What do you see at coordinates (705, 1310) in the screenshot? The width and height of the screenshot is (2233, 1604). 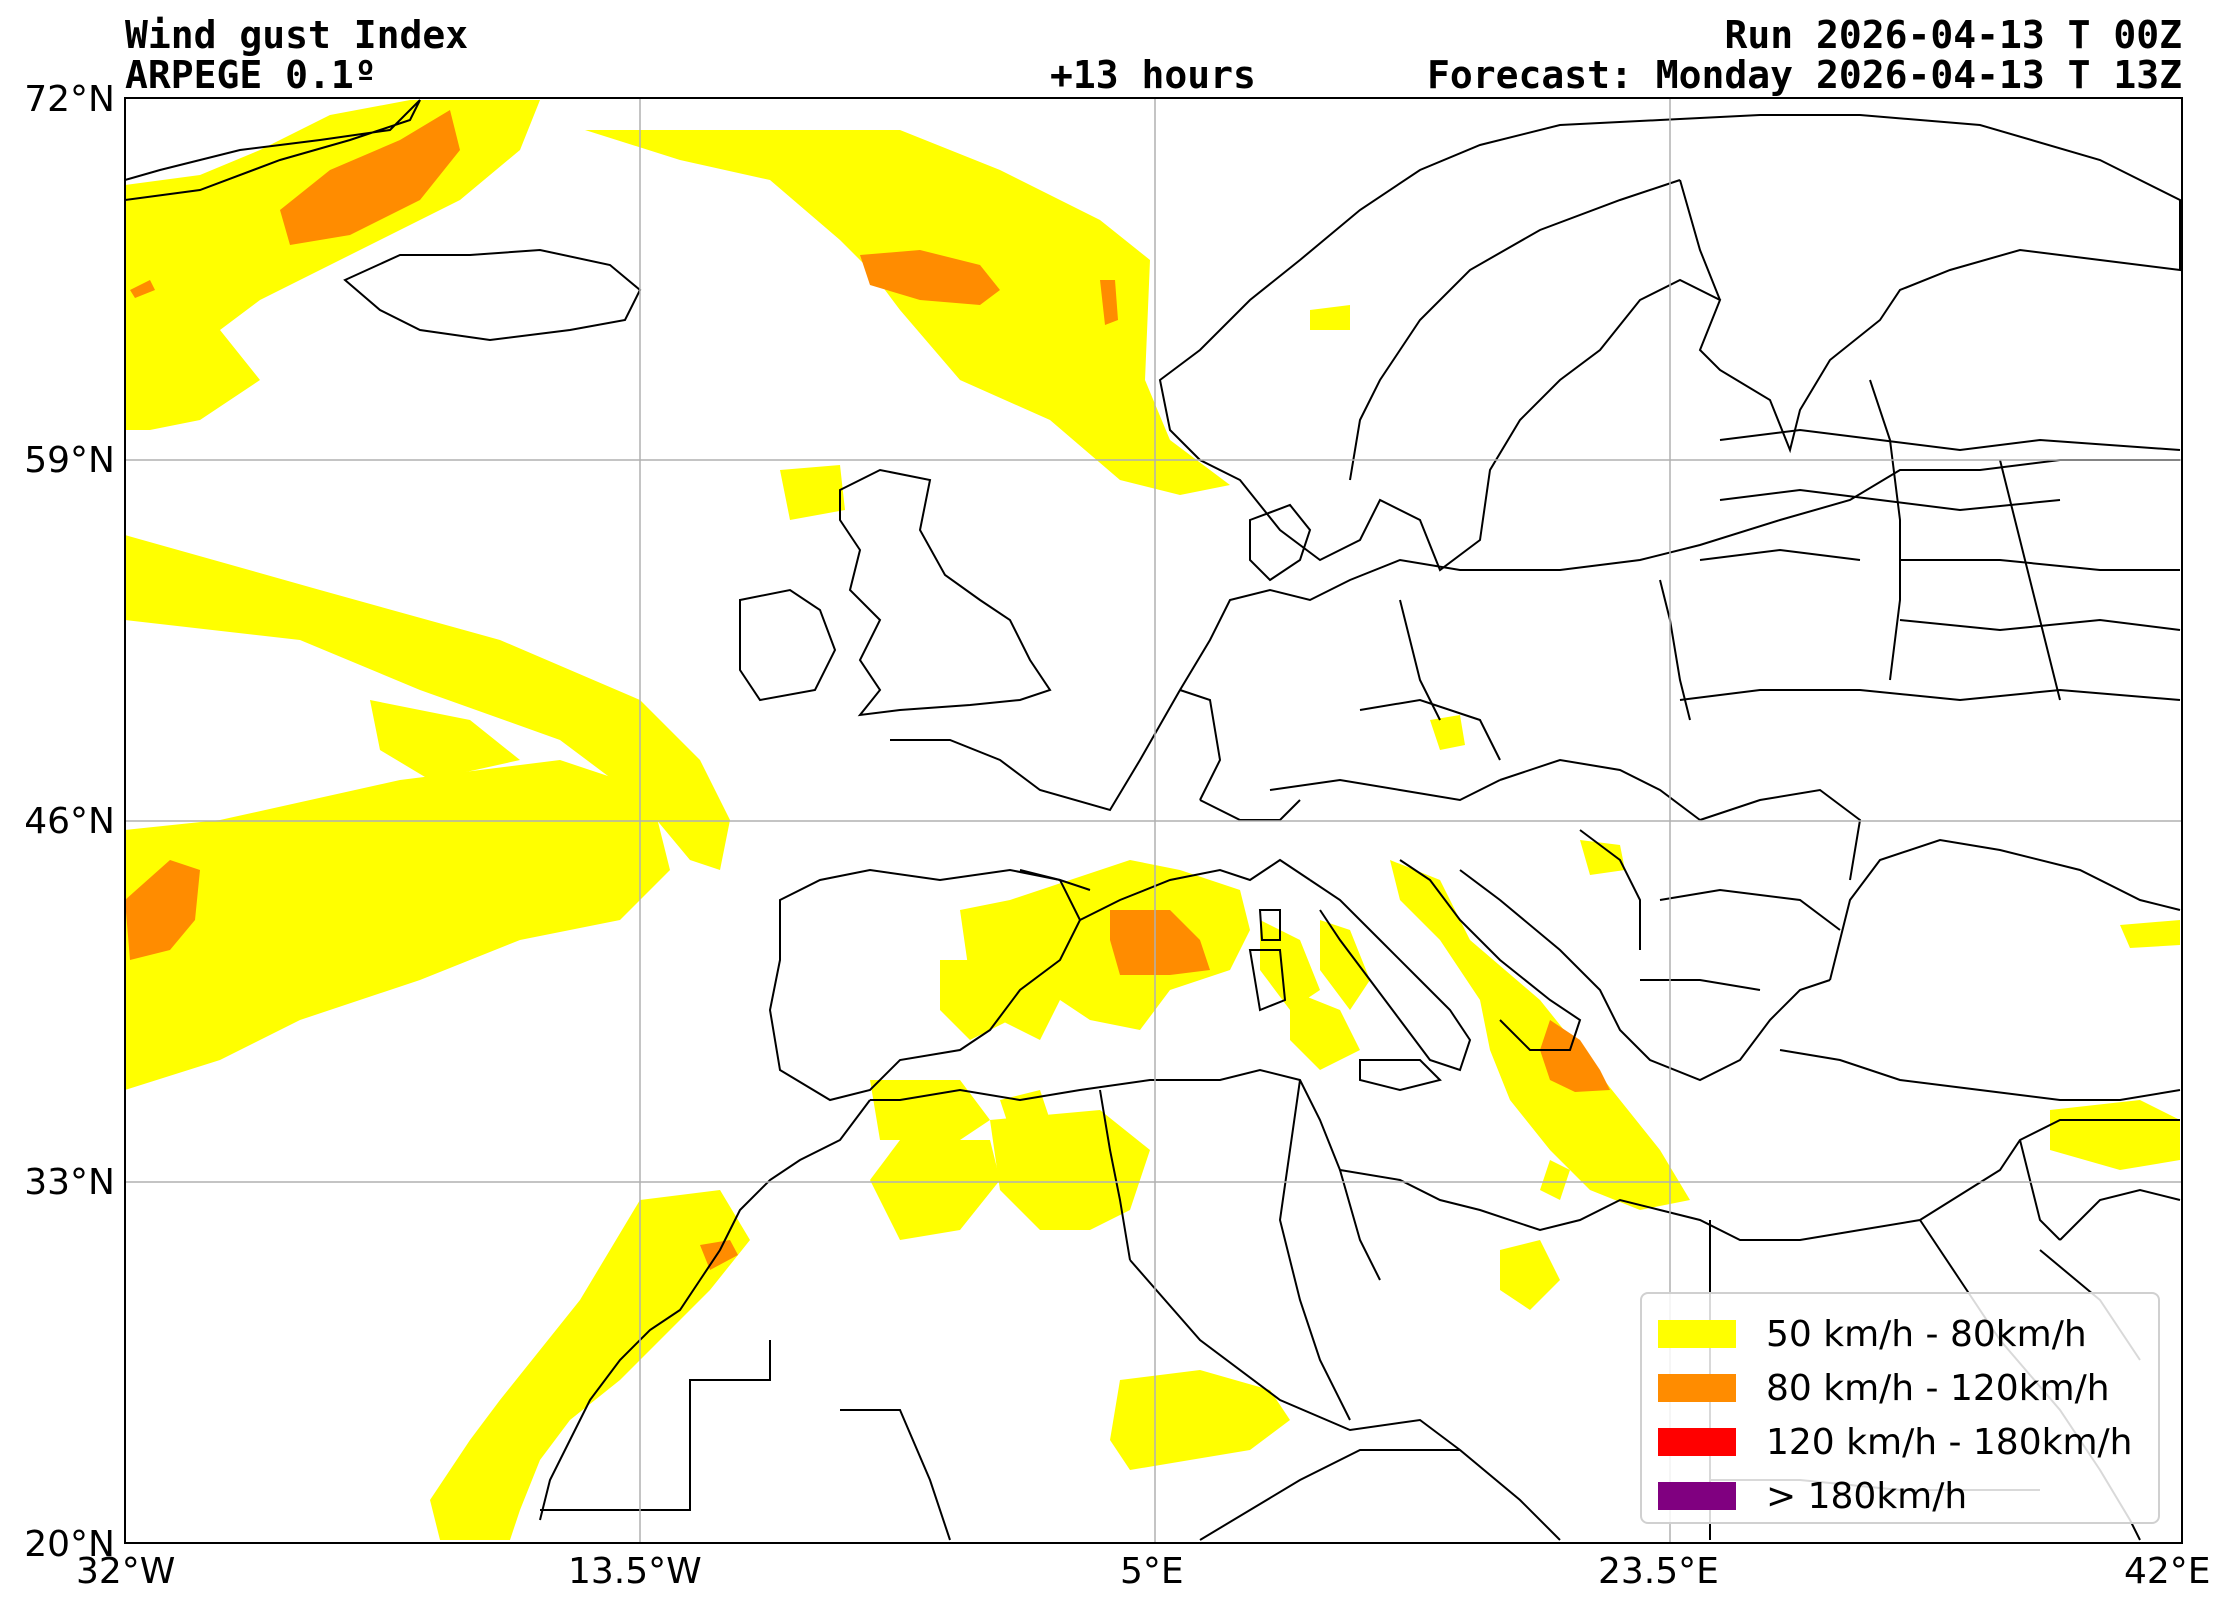 I see `coastline-morocco` at bounding box center [705, 1310].